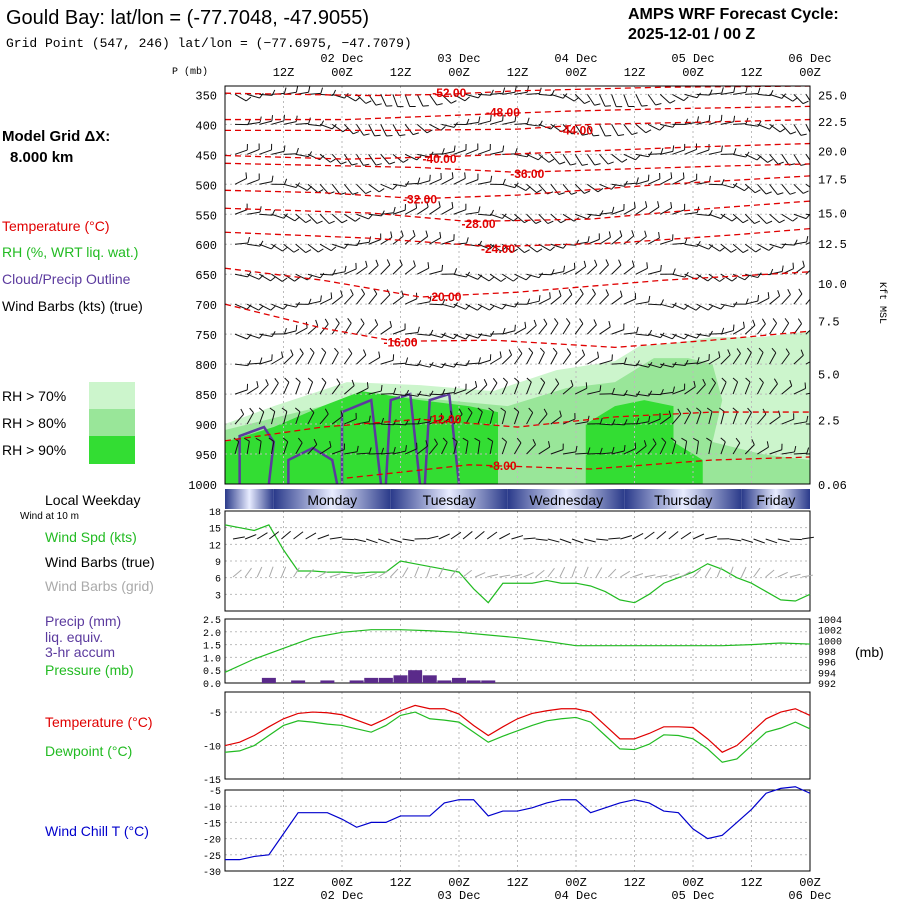  What do you see at coordinates (507, 739) in the screenshot?
I see `temperature-panel: -15 -10 -5` at bounding box center [507, 739].